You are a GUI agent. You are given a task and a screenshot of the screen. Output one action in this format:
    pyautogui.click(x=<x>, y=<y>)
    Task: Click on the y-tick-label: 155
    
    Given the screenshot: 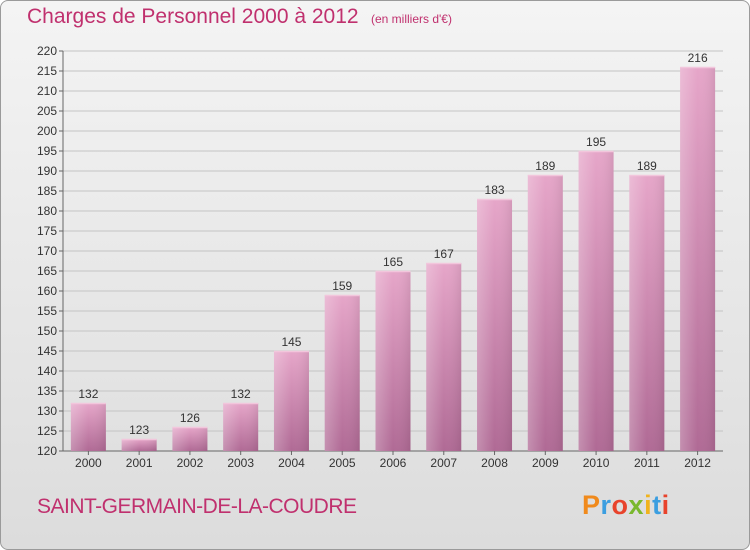 What is the action you would take?
    pyautogui.click(x=47, y=311)
    